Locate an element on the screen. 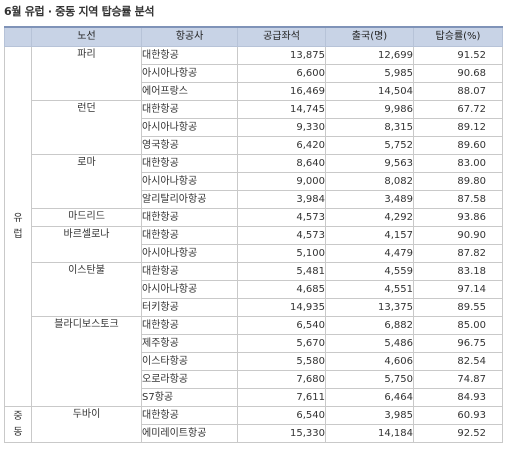 The width and height of the screenshot is (506, 451). rate-cell: 74.87 is located at coordinates (458, 379).